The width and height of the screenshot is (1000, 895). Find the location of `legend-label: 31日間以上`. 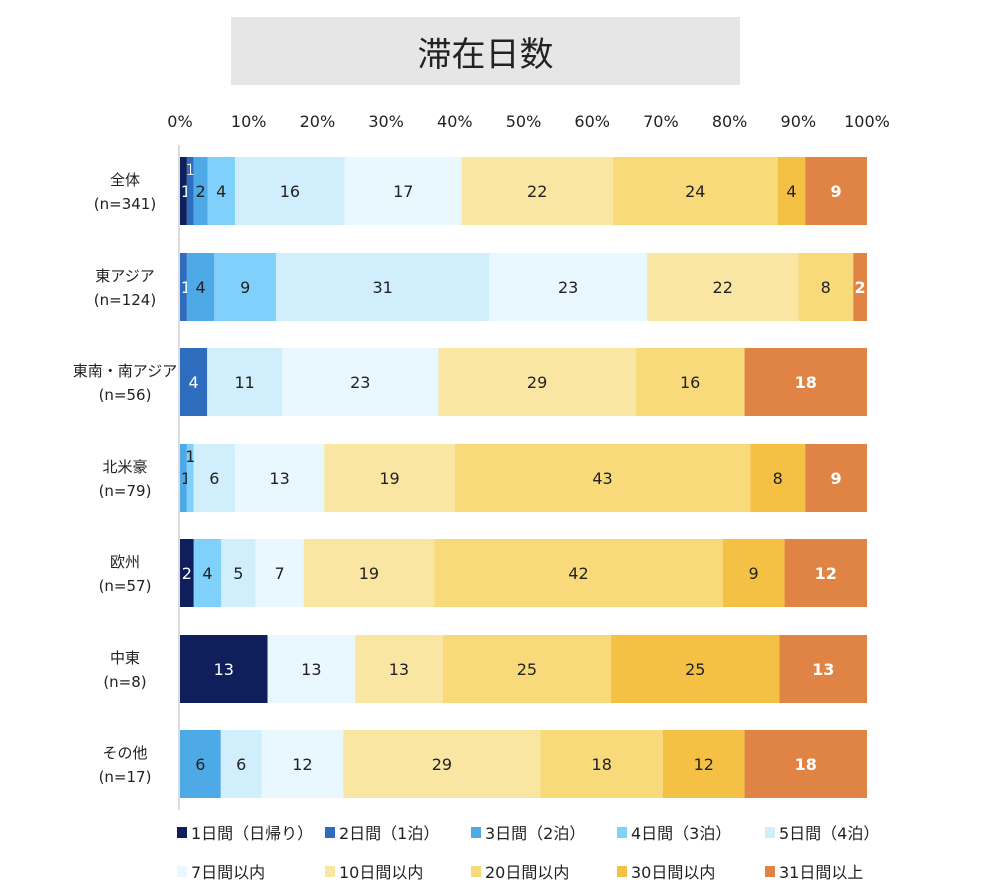

legend-label: 31日間以上 is located at coordinates (821, 872).